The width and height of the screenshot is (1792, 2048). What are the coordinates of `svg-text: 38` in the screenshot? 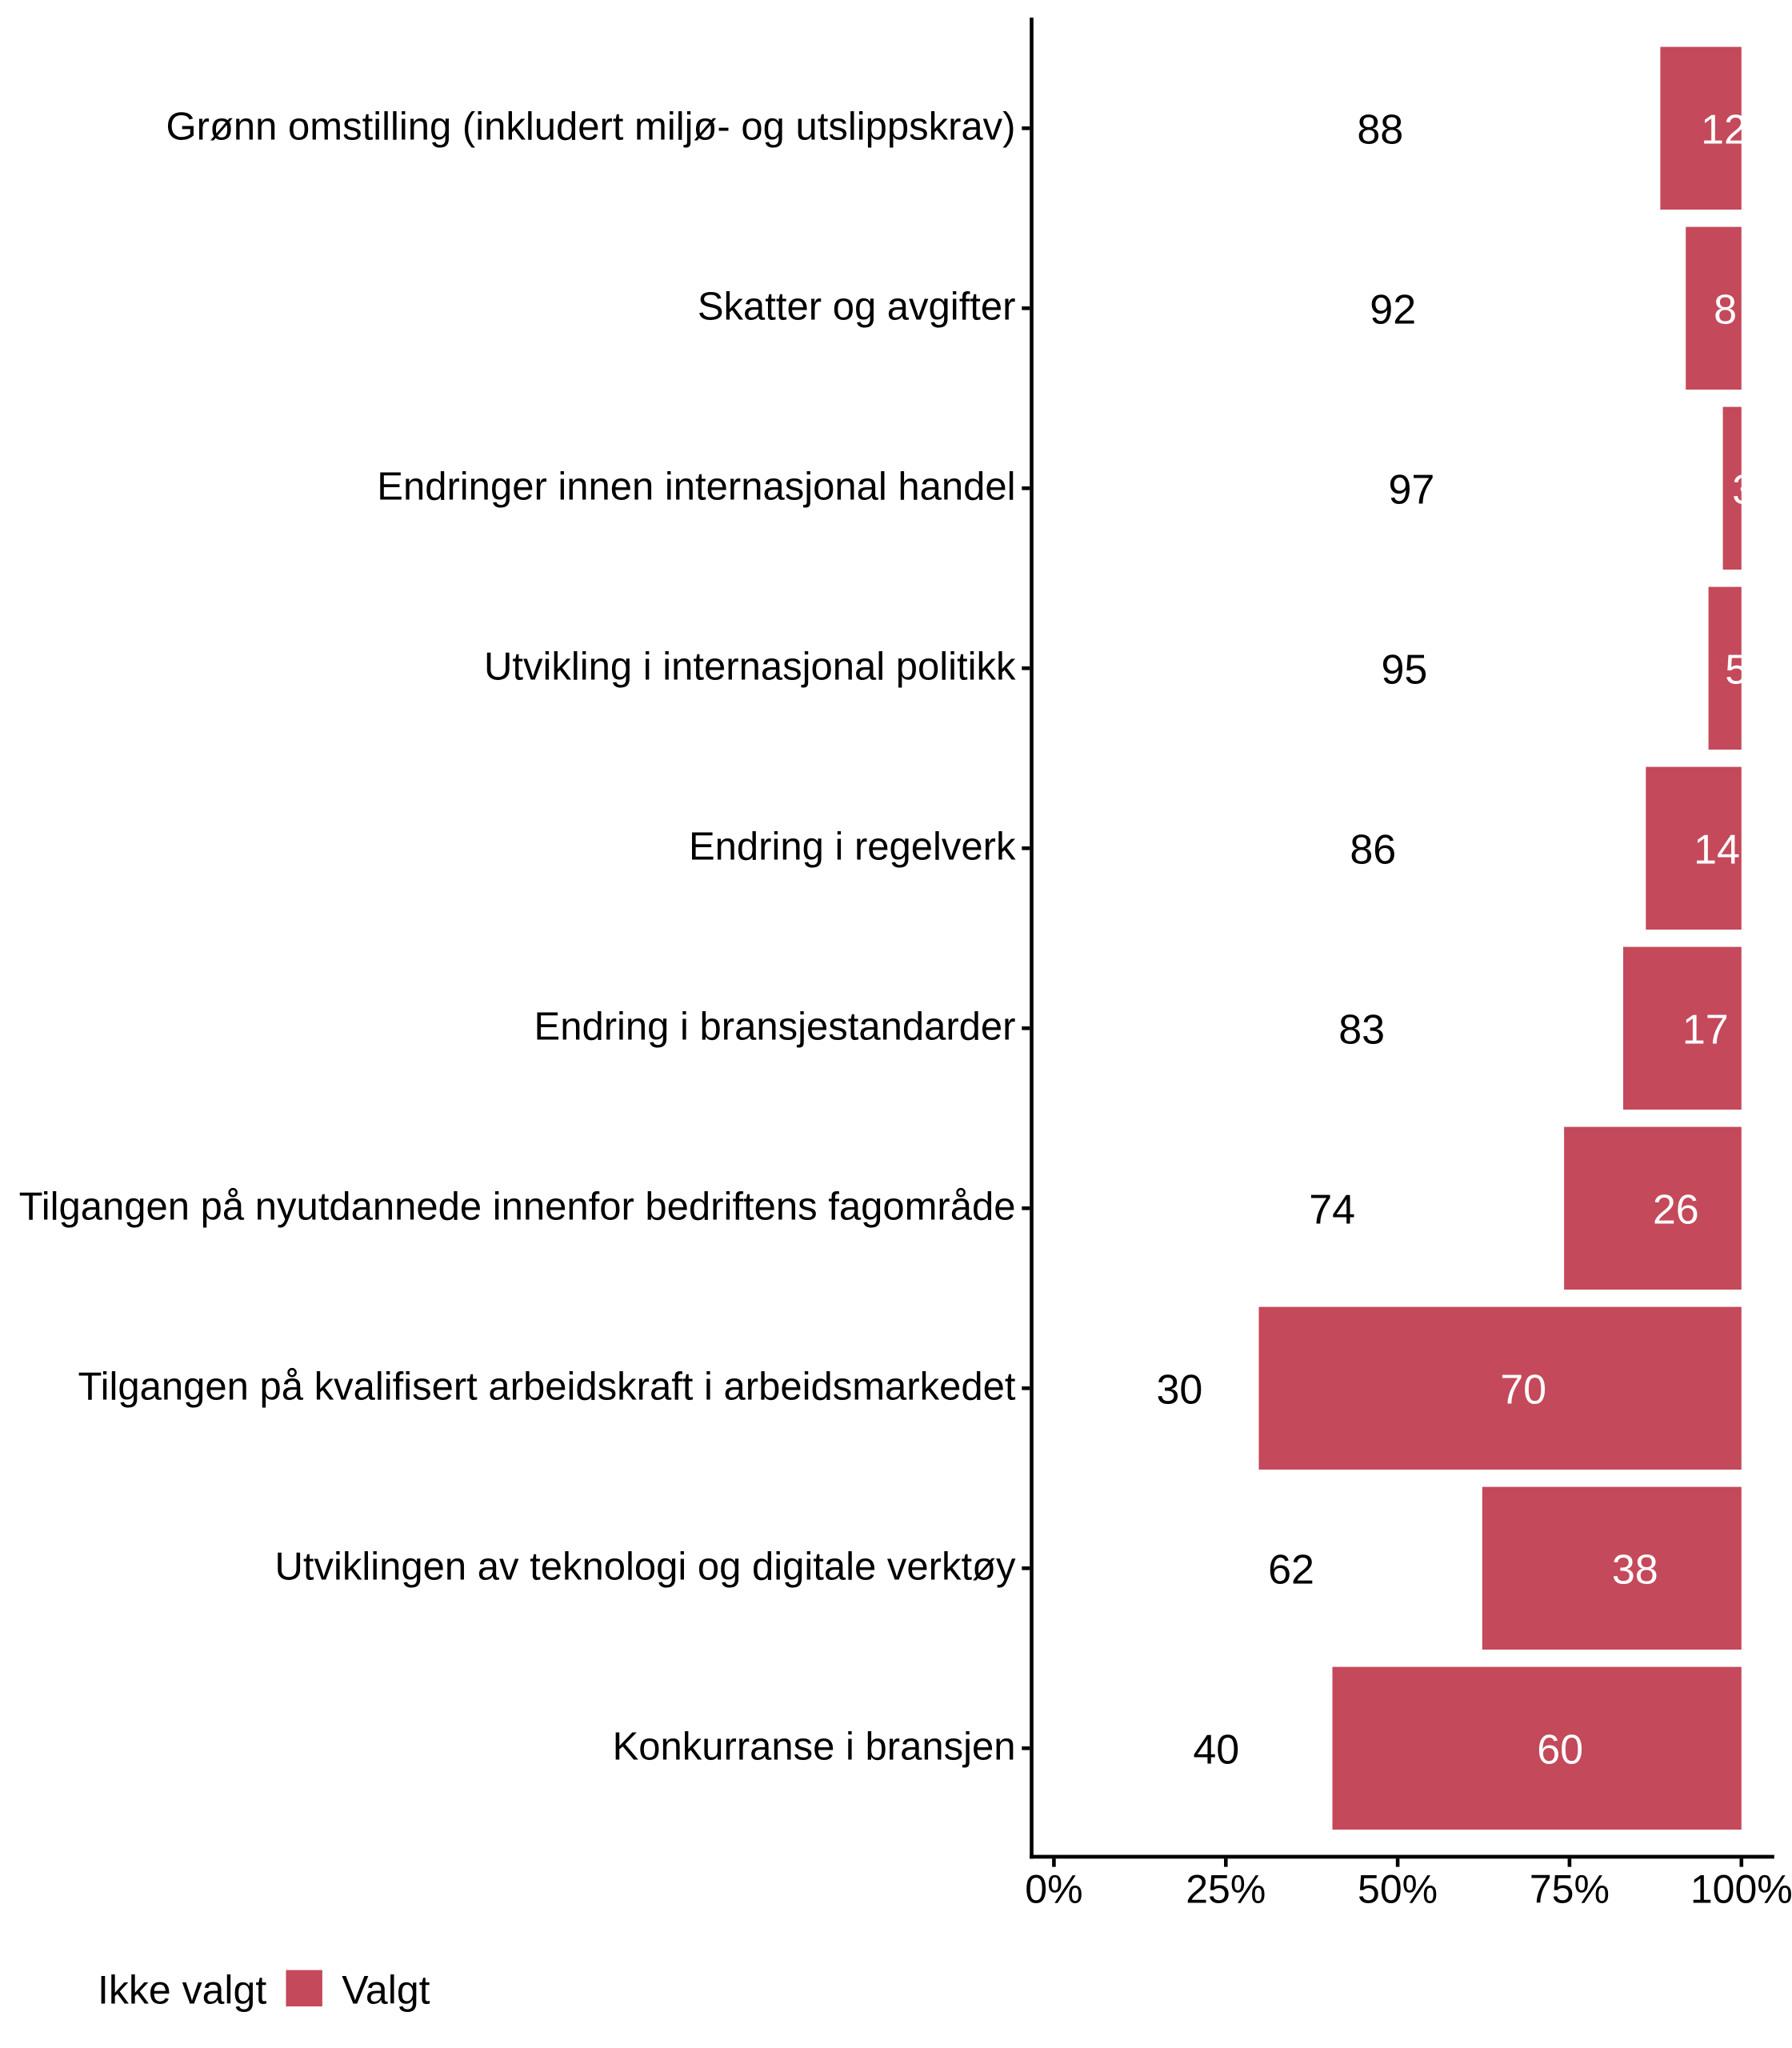 It's located at (1635, 1569).